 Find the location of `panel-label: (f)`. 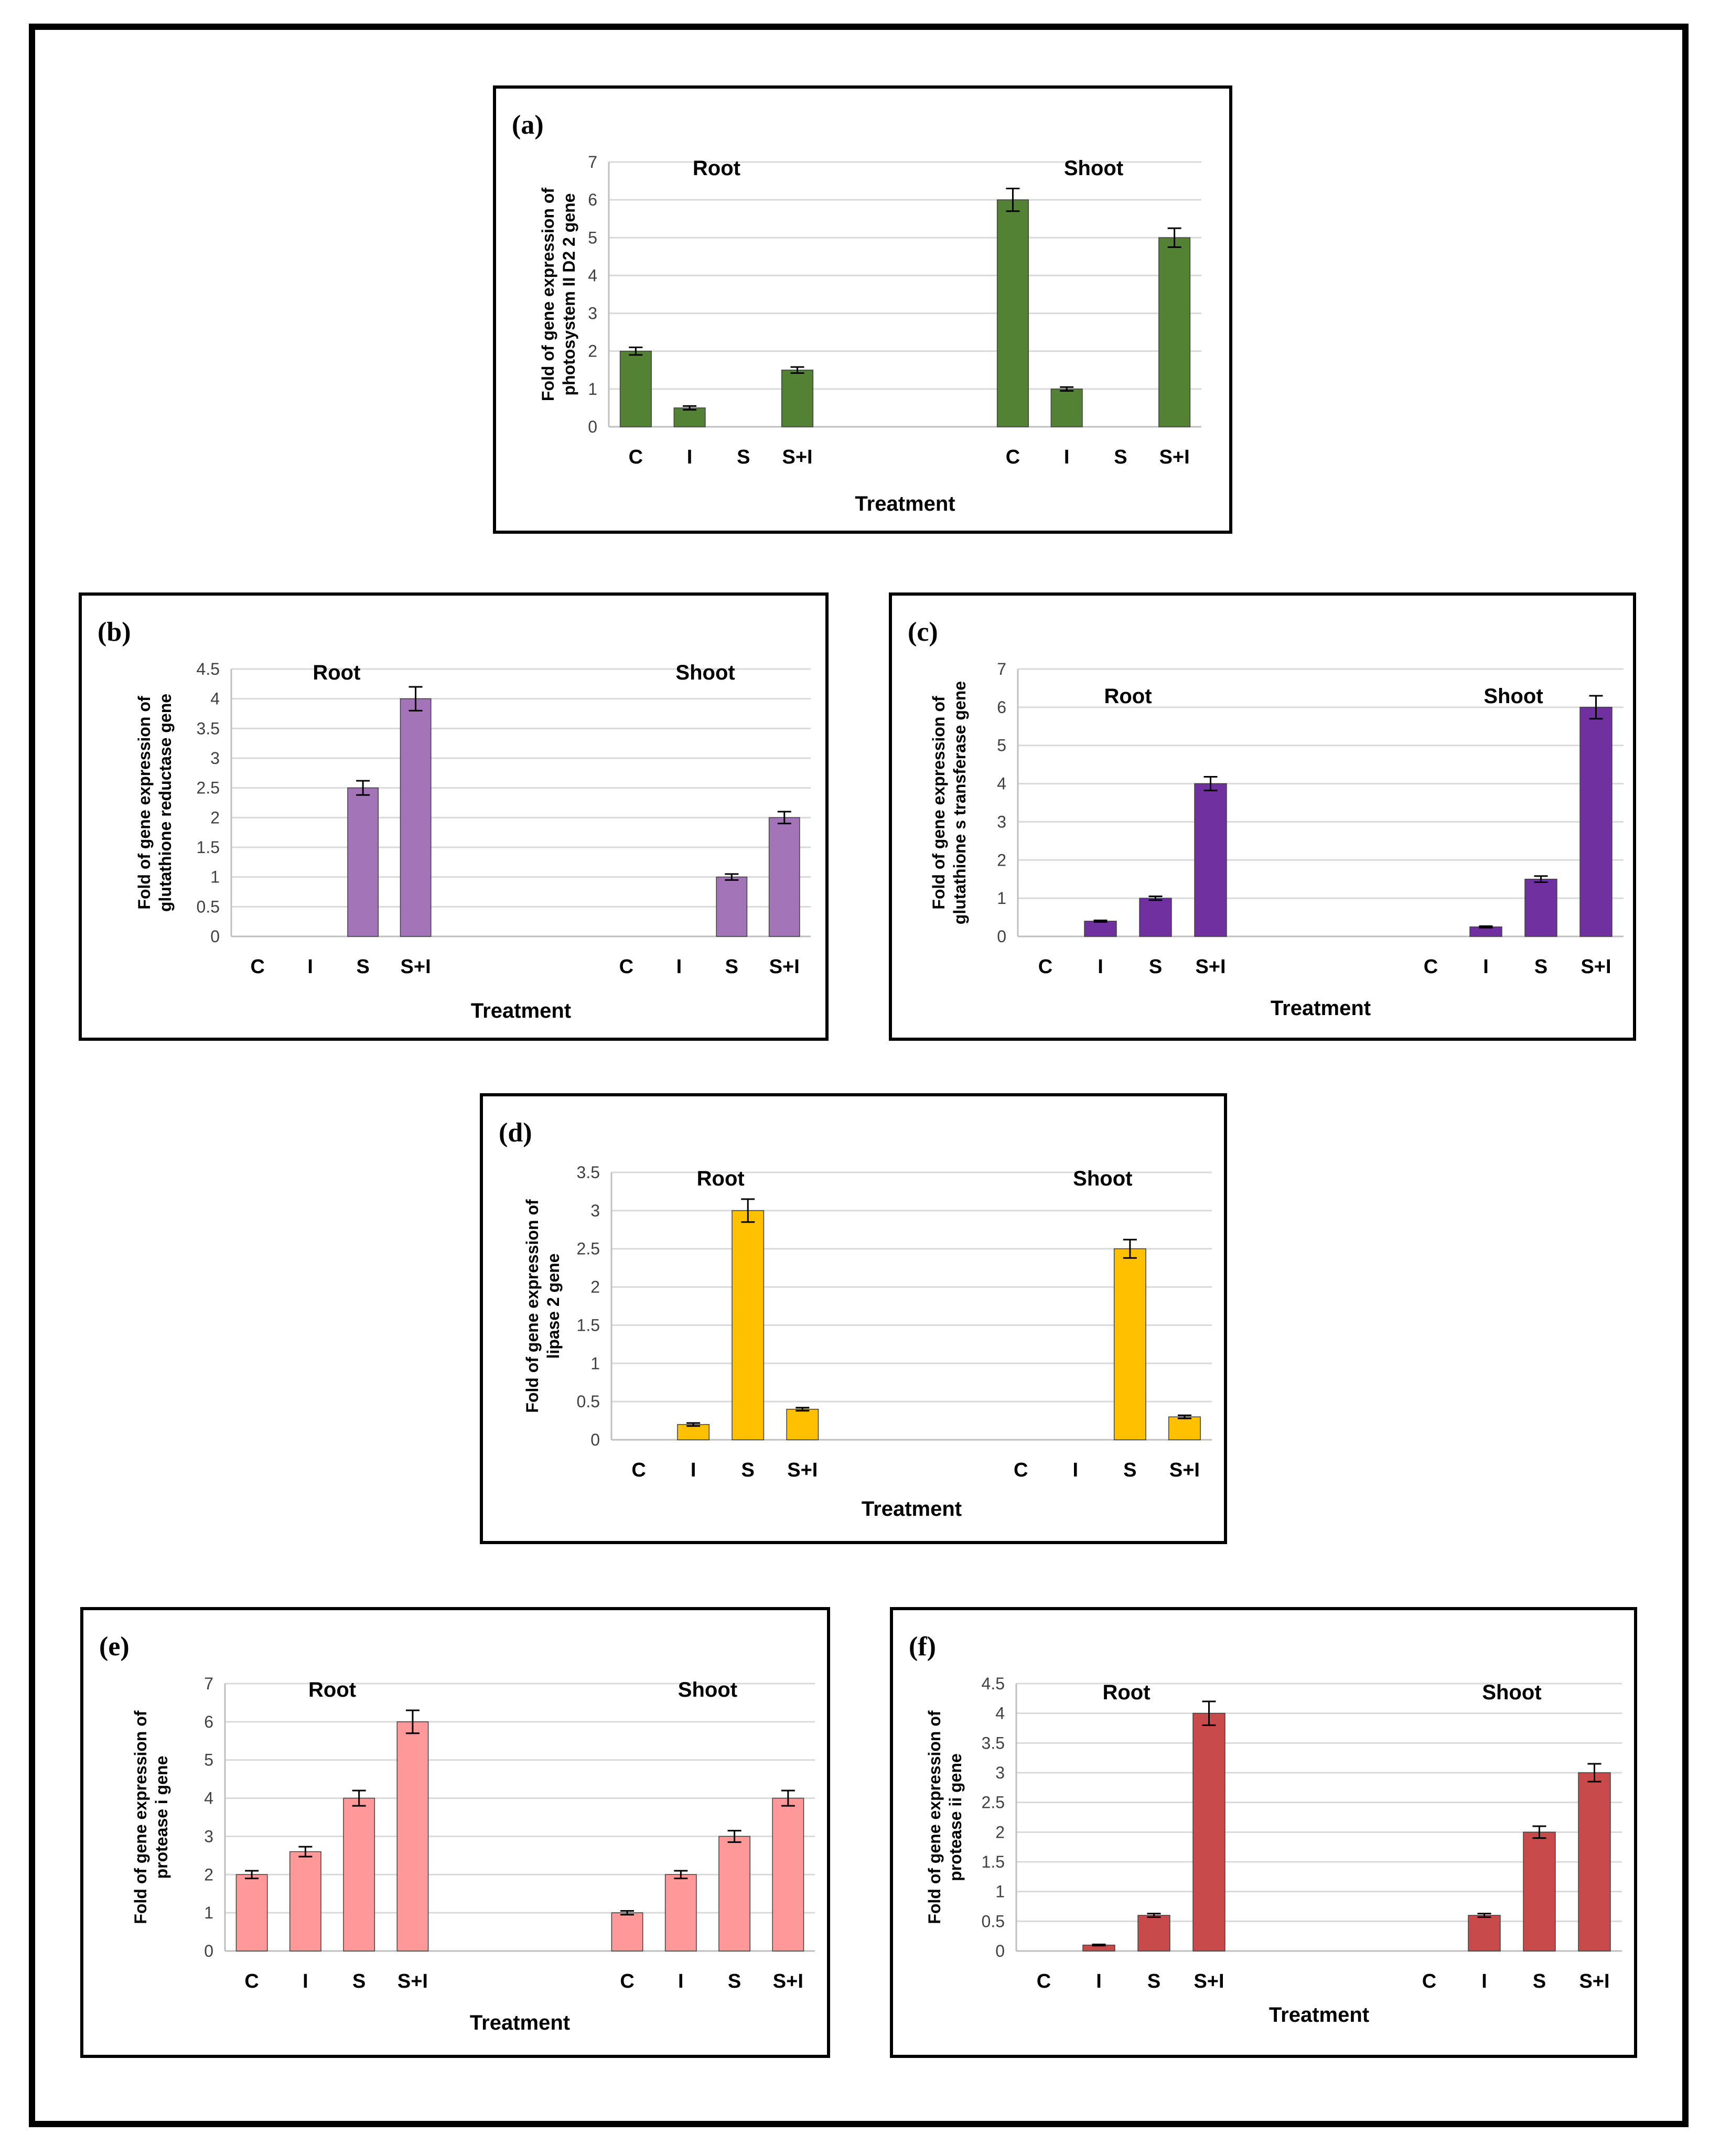

panel-label: (f) is located at coordinates (922, 1647).